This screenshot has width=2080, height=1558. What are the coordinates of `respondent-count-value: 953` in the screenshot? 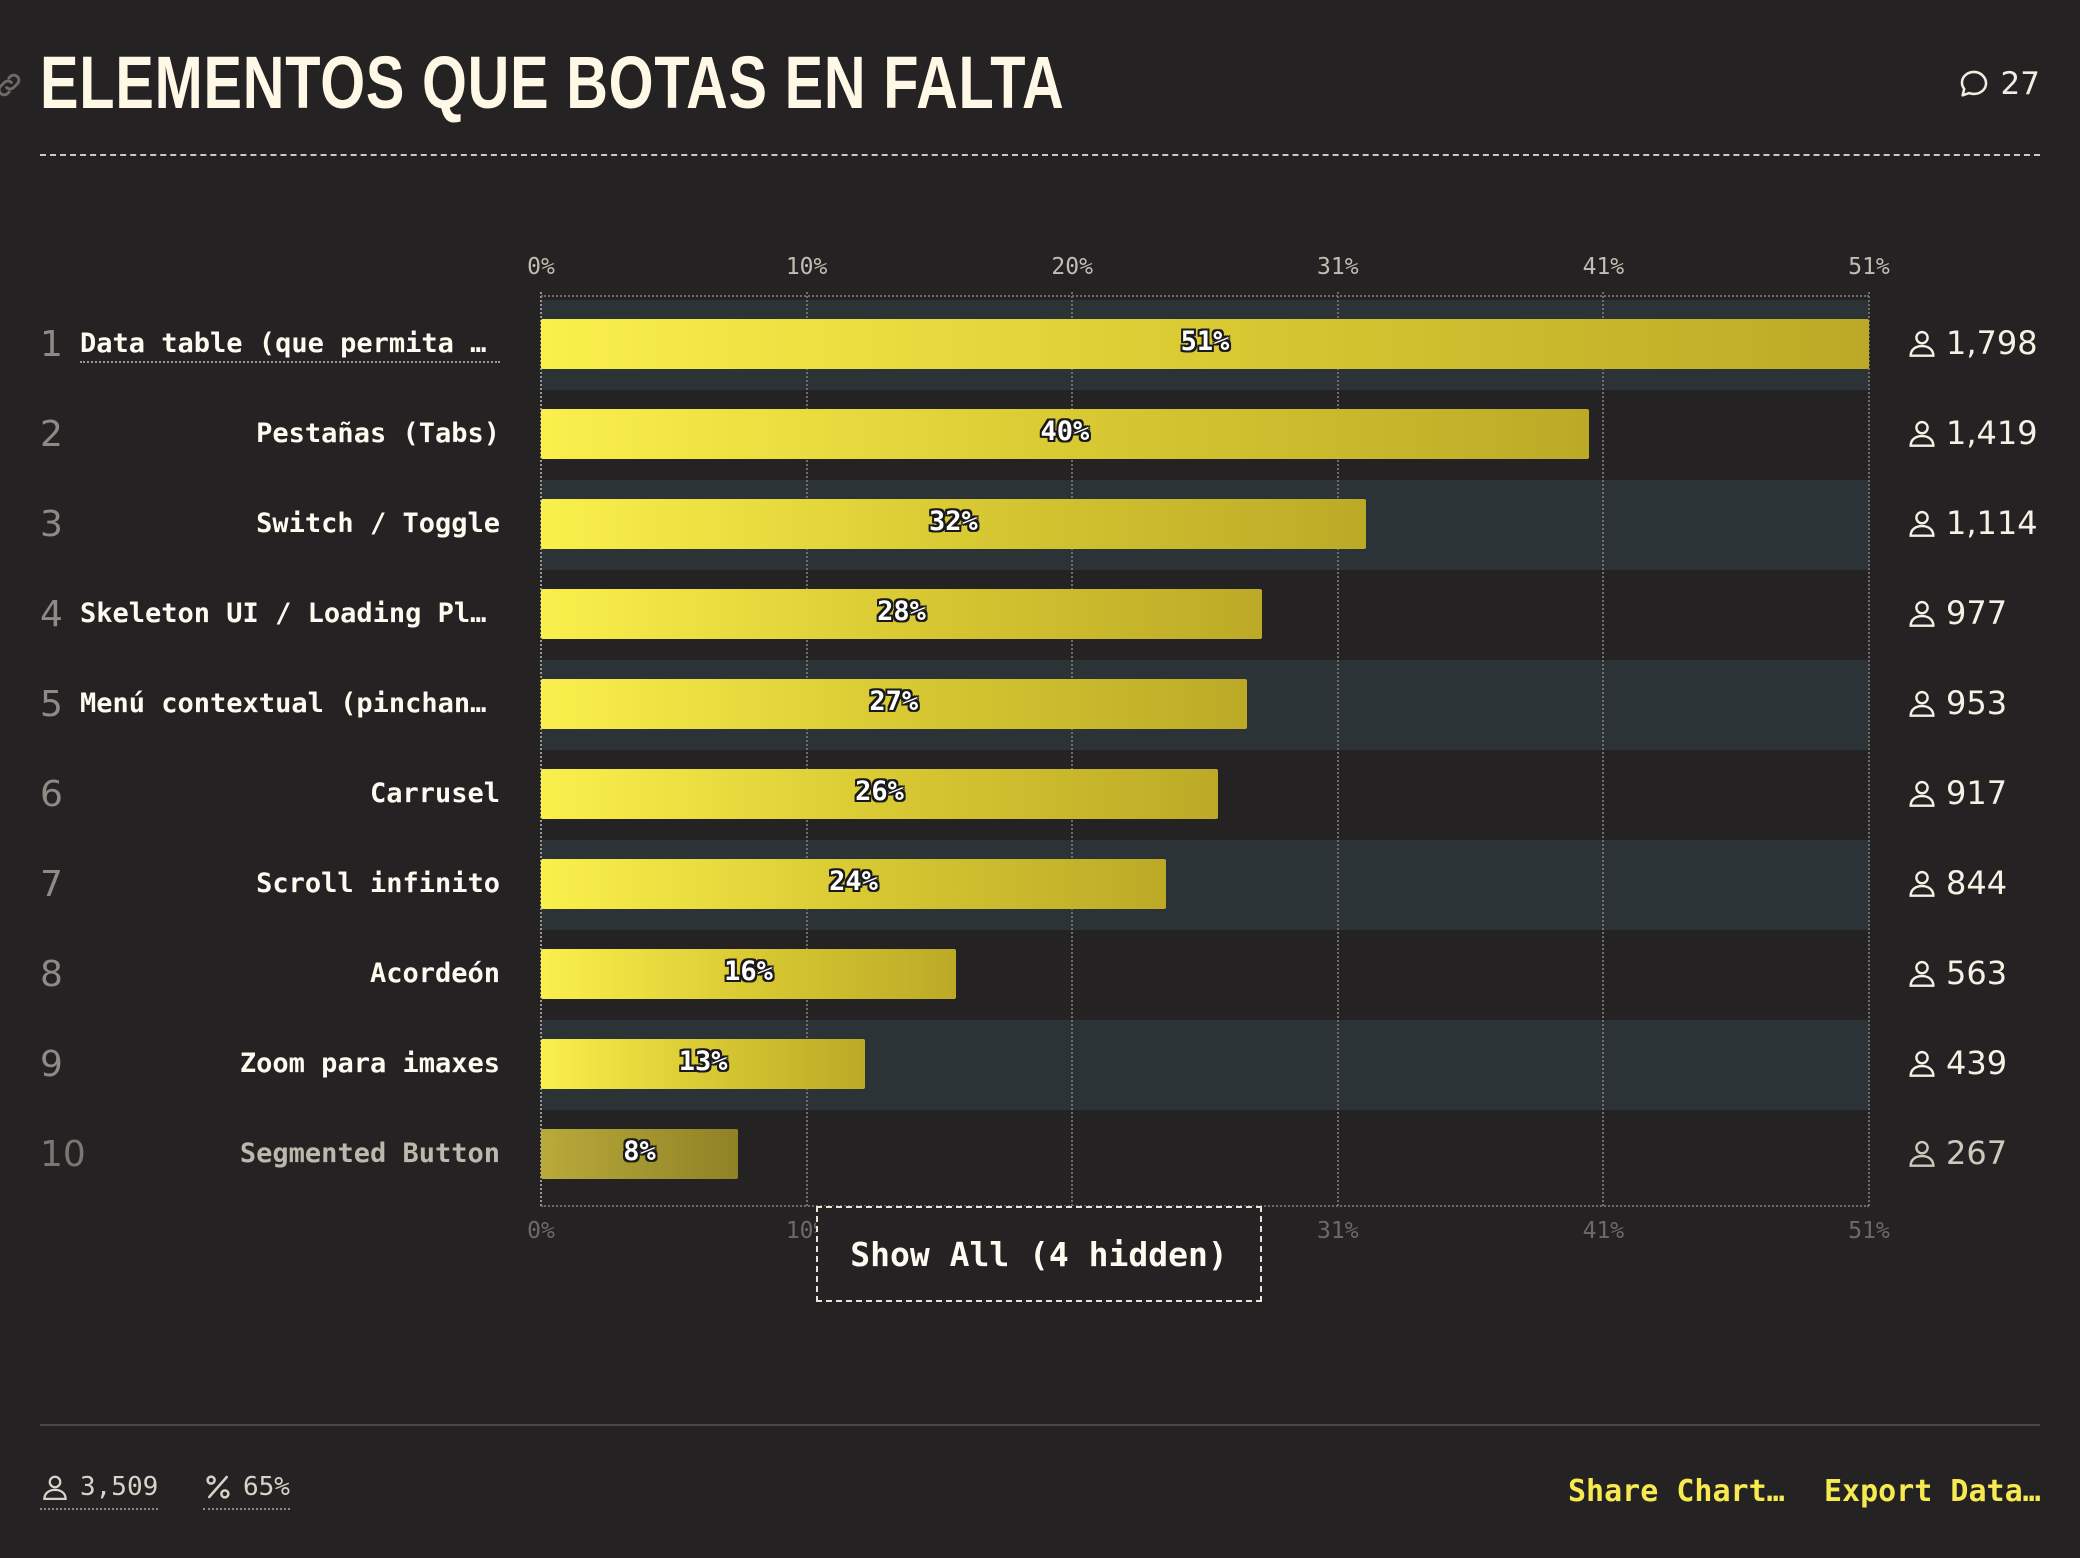 It's located at (1977, 703).